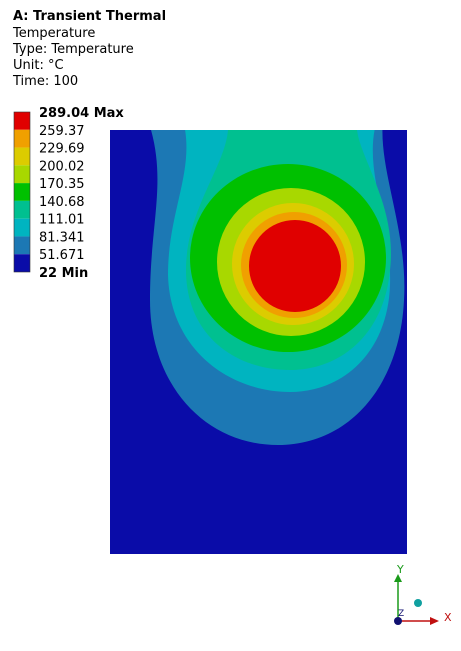 The image size is (461, 651). Describe the element at coordinates (62, 131) in the screenshot. I see `legend-label: 259.37` at that location.